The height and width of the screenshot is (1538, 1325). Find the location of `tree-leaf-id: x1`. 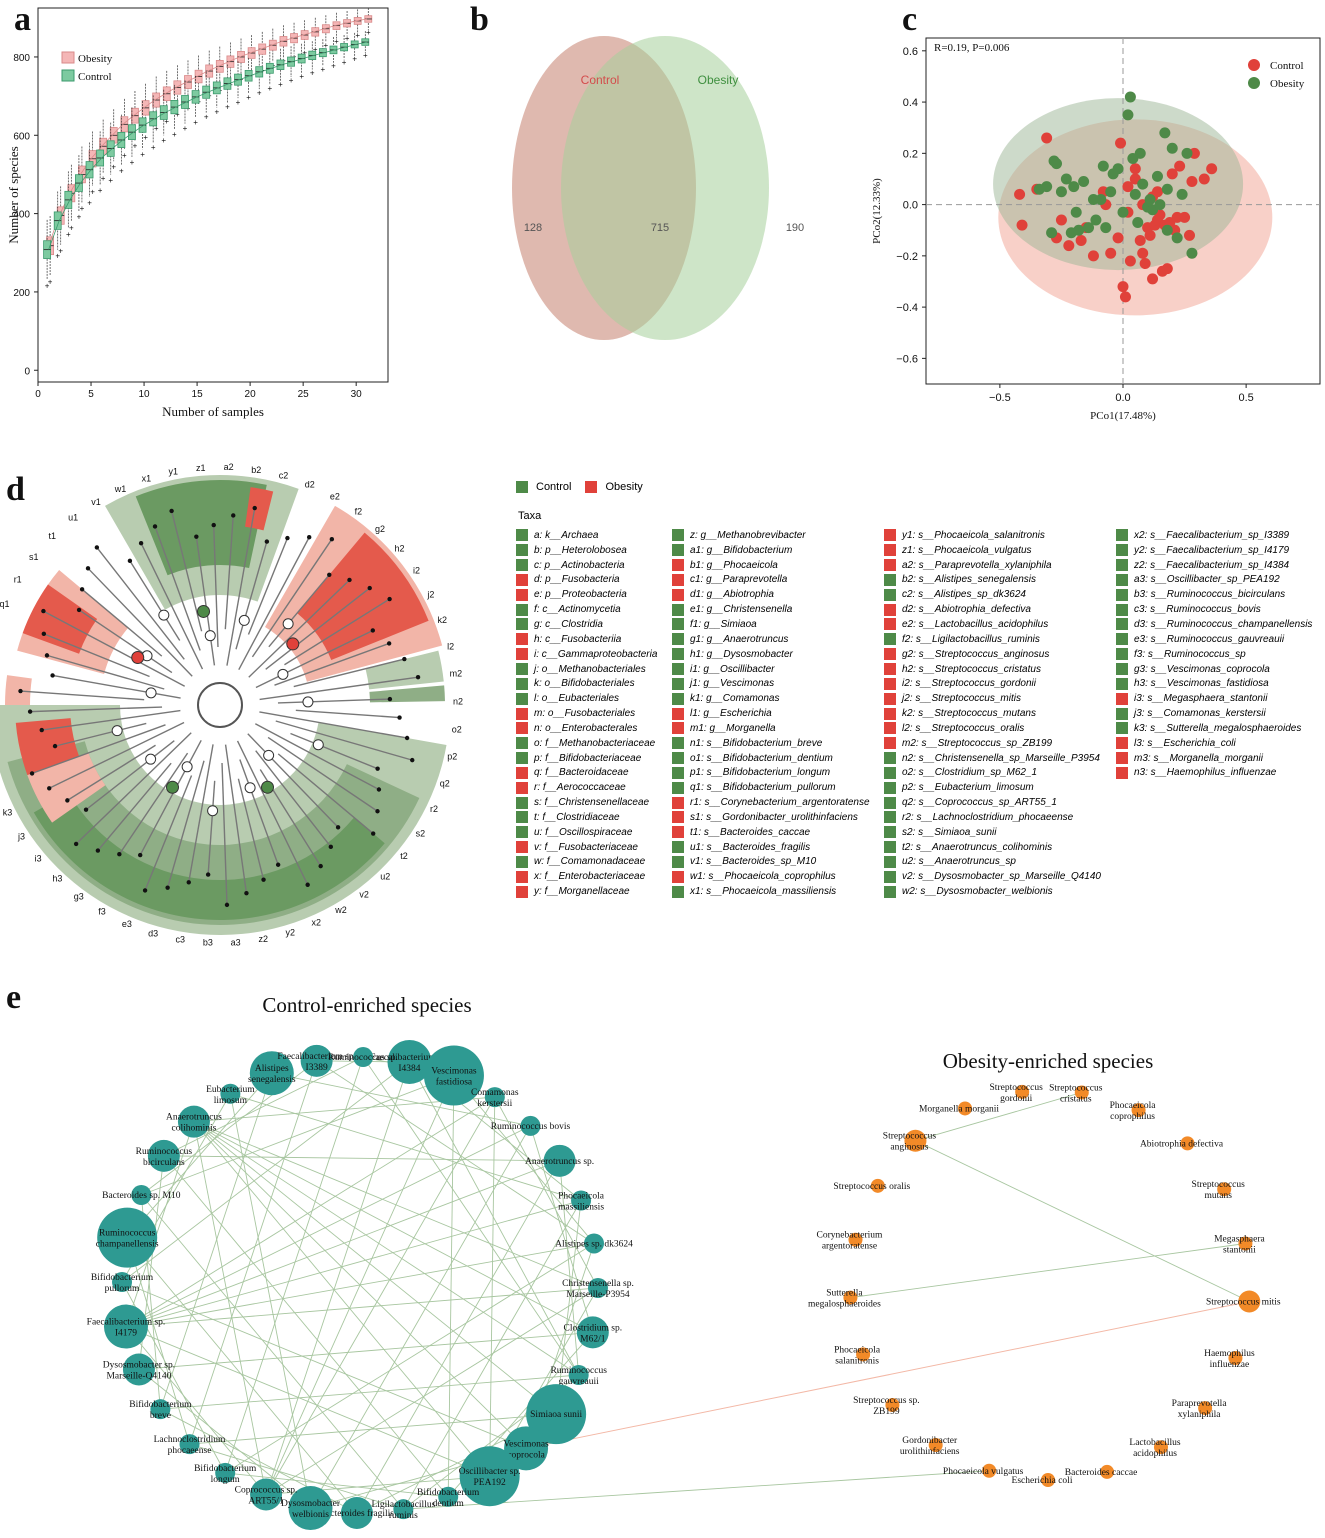

tree-leaf-id: x1 is located at coordinates (147, 479).